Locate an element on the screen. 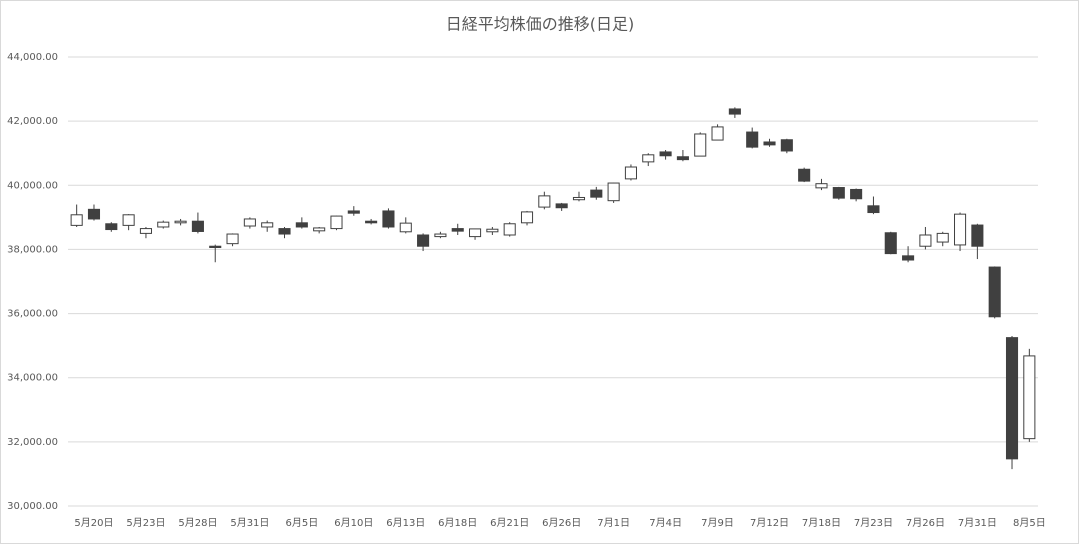 The width and height of the screenshot is (1079, 544). y-tick-label: 44,000.00 is located at coordinates (32, 57).